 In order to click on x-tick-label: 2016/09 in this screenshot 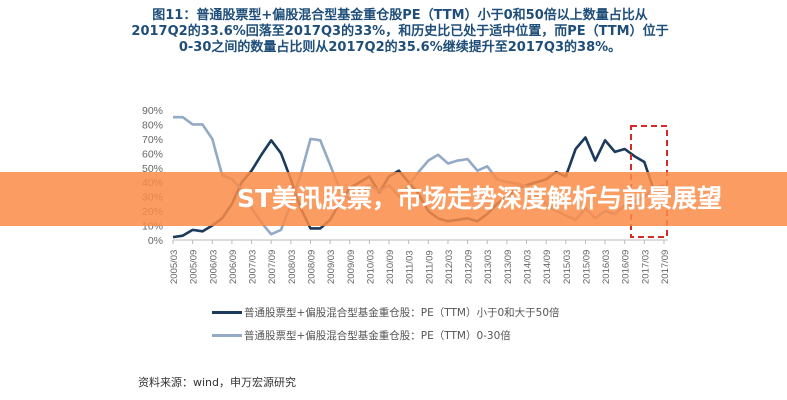, I will do `click(626, 267)`.